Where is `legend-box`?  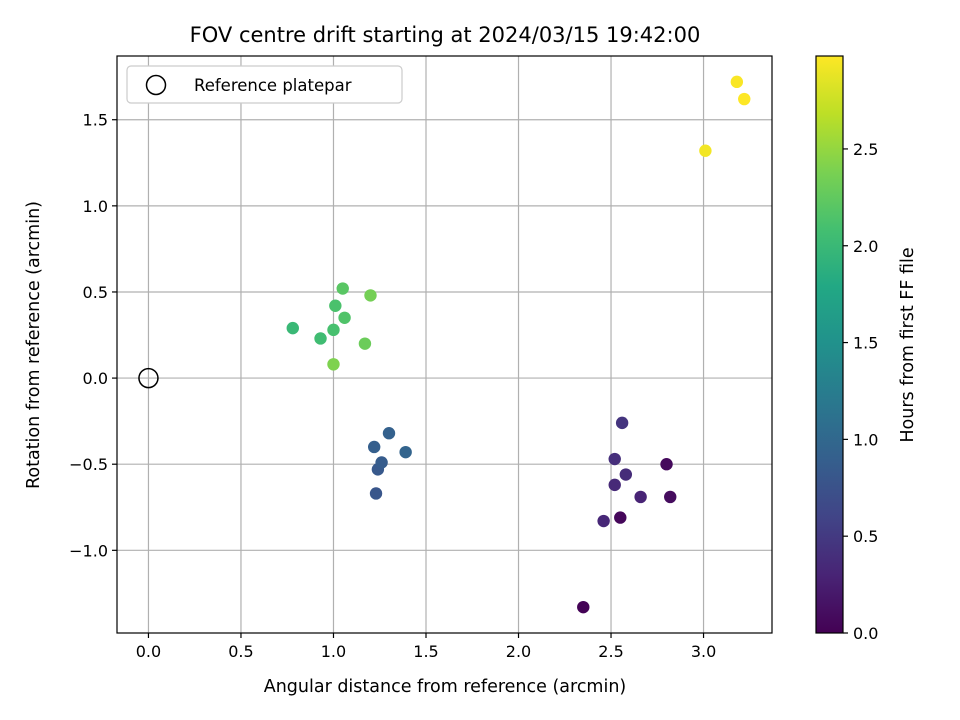
legend-box is located at coordinates (264, 84).